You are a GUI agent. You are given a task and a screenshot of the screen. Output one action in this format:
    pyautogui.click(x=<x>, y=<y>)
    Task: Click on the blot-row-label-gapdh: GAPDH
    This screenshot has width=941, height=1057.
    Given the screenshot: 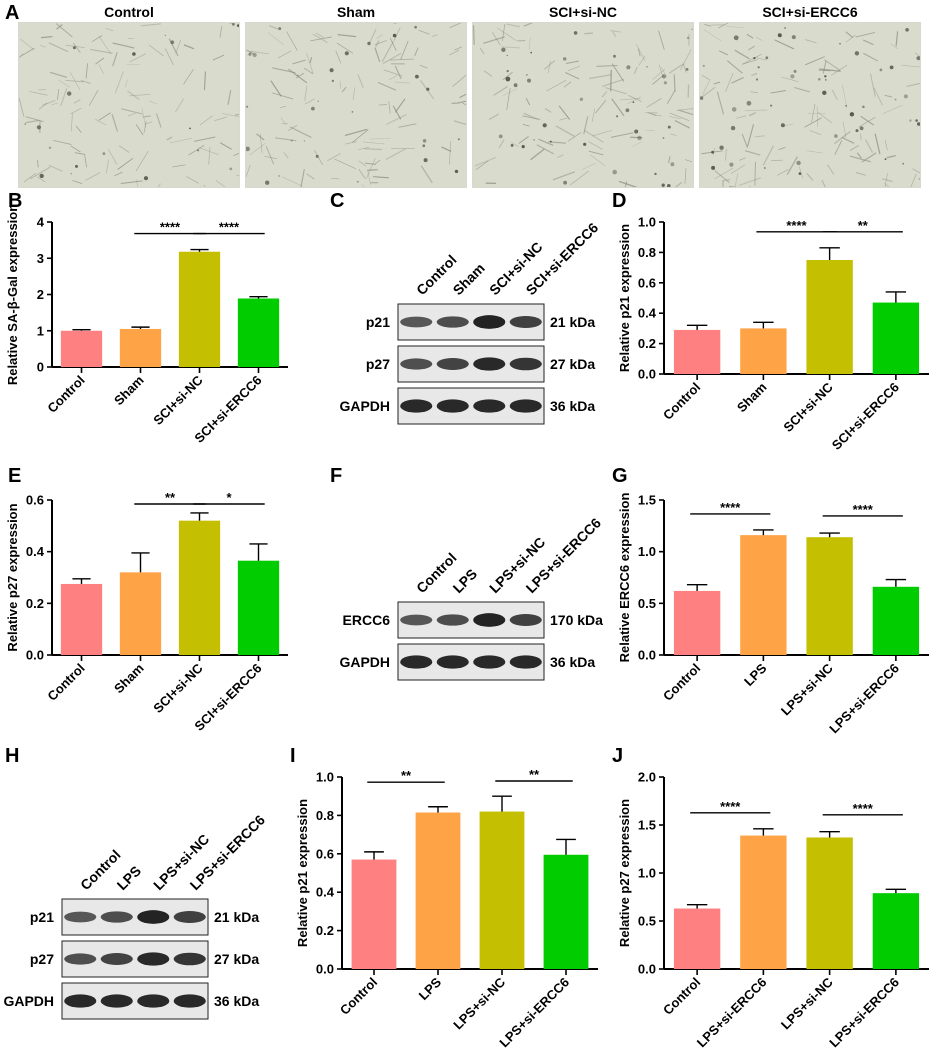 What is the action you would take?
    pyautogui.click(x=364, y=406)
    